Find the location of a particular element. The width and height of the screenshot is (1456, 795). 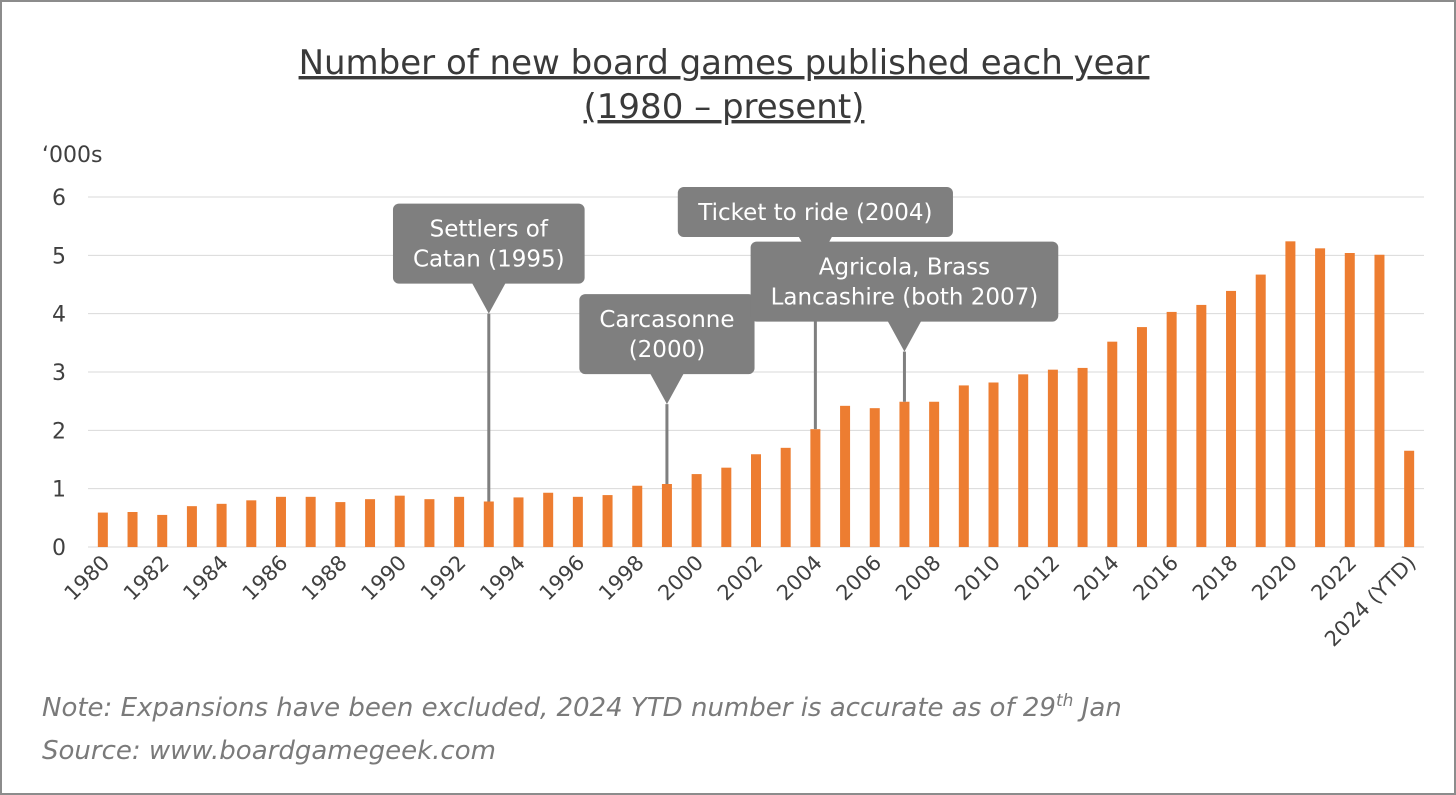

annotation-callout: Carcasonne (2000) is located at coordinates (667, 389).